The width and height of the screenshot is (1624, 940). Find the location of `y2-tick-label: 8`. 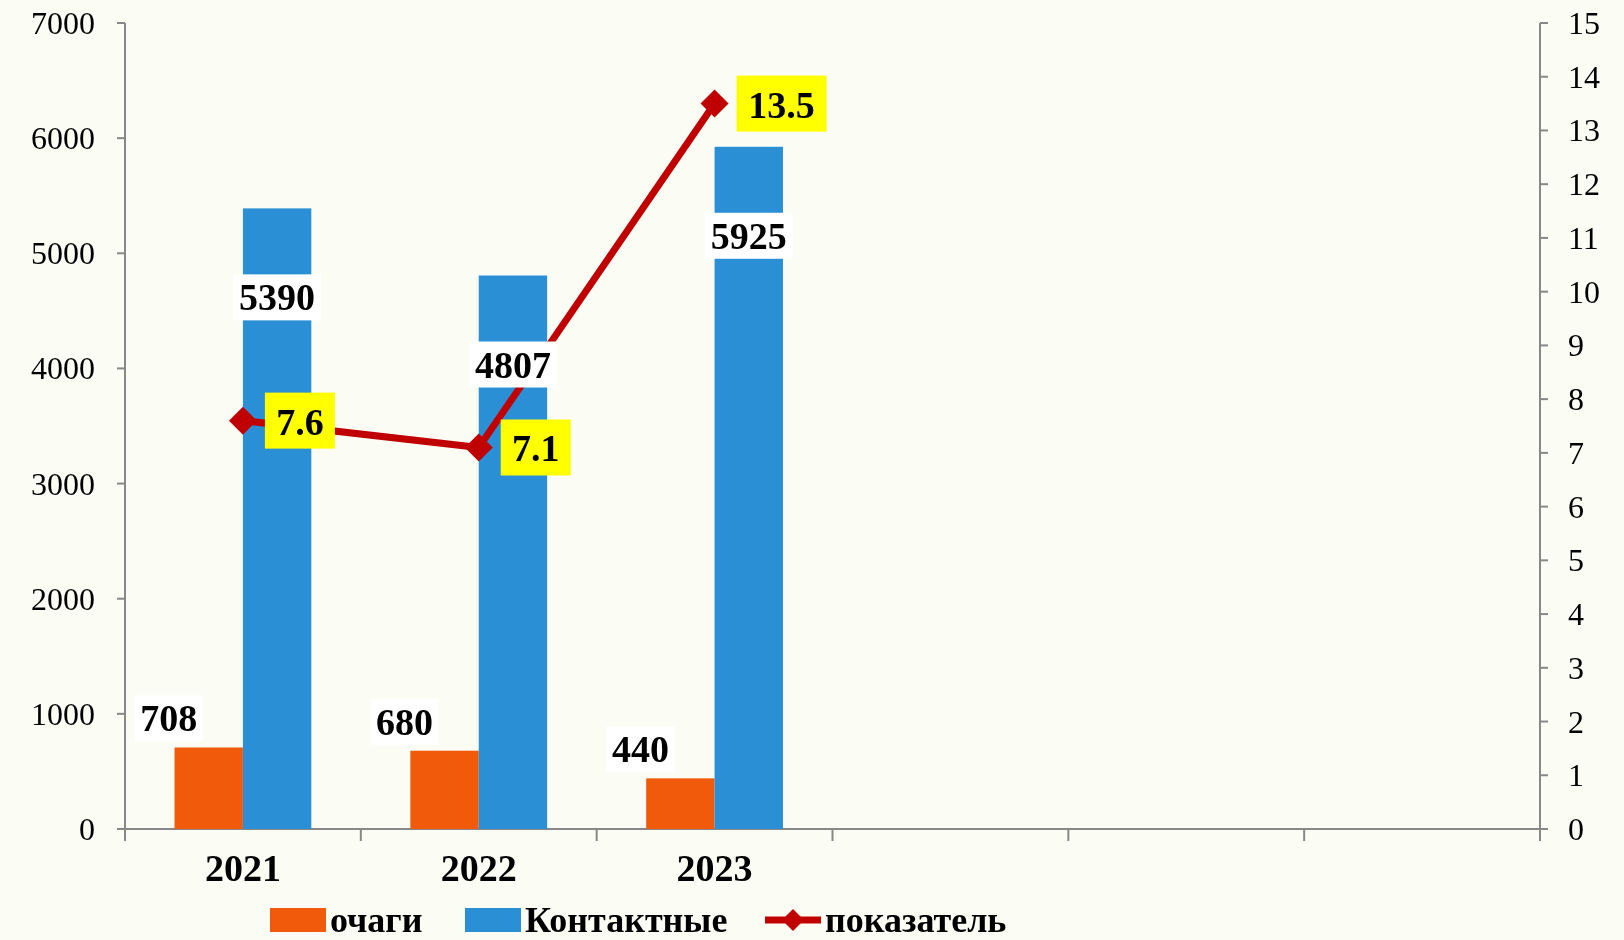

y2-tick-label: 8 is located at coordinates (1576, 399).